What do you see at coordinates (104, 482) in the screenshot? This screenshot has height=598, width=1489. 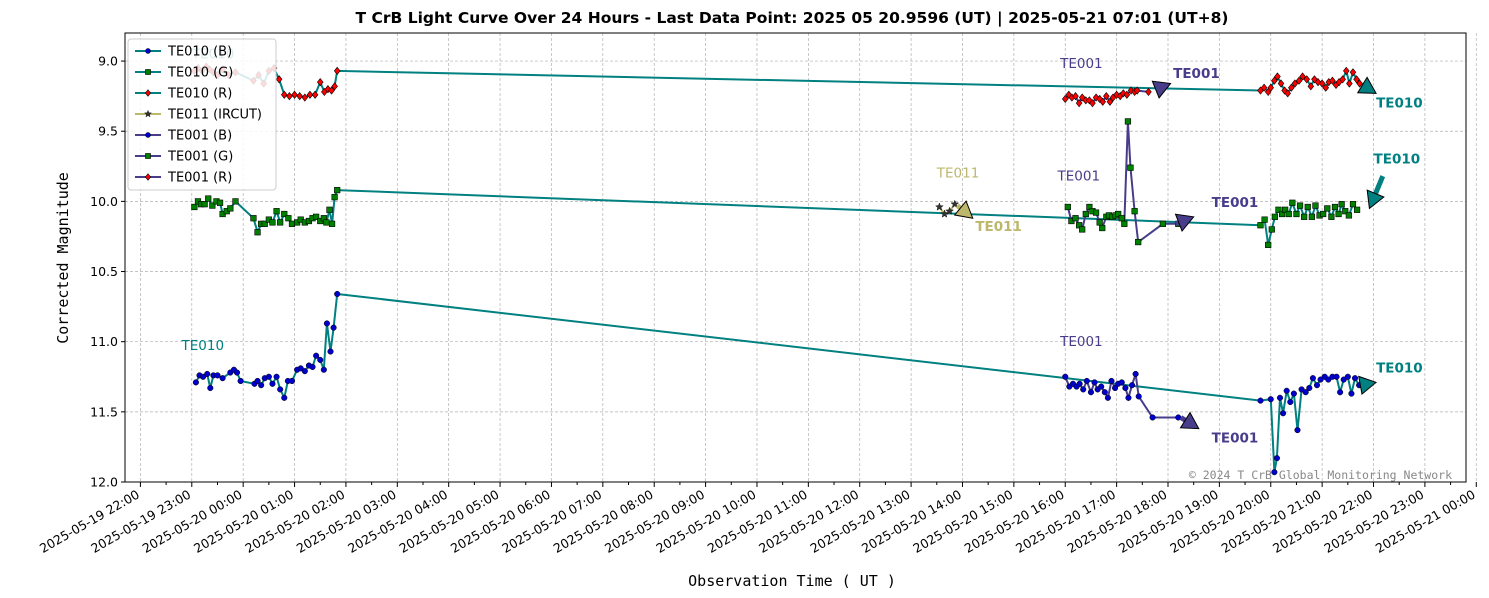 I see `y-tick-label: 12.0` at bounding box center [104, 482].